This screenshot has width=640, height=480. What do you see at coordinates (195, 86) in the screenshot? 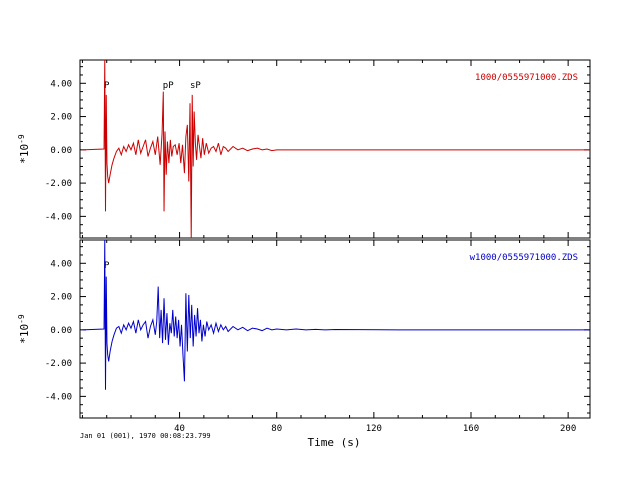
I see `phase-label: sP` at bounding box center [195, 86].